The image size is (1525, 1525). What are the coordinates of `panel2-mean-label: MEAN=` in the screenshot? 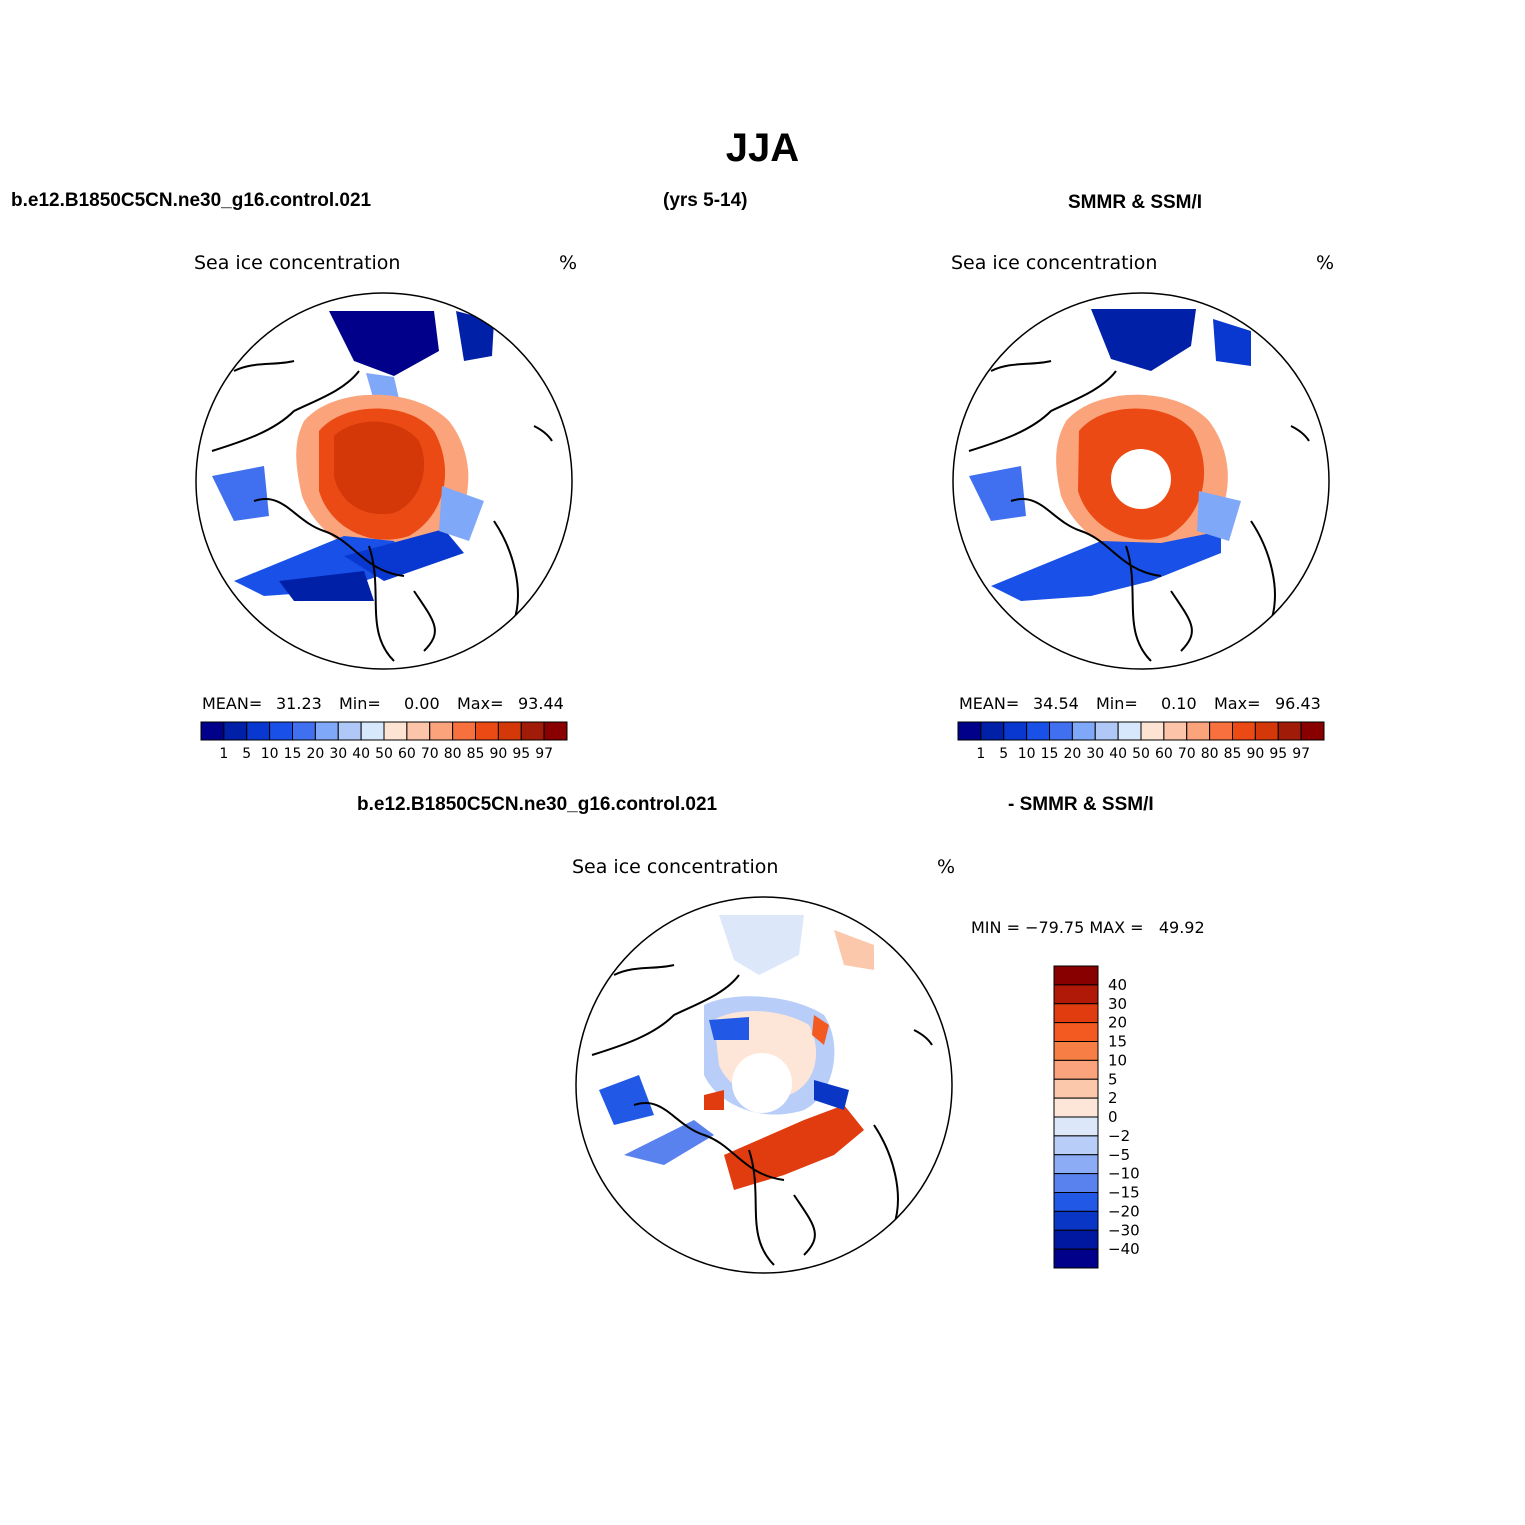 It's located at (989, 703).